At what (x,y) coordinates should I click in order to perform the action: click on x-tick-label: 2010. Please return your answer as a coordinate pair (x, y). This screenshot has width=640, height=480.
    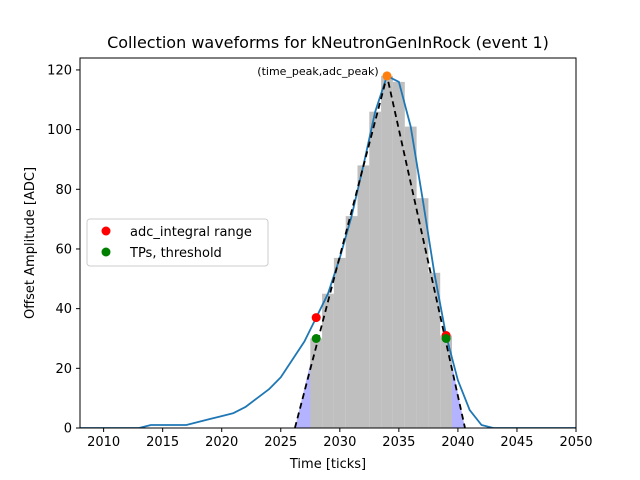
    Looking at the image, I should click on (103, 442).